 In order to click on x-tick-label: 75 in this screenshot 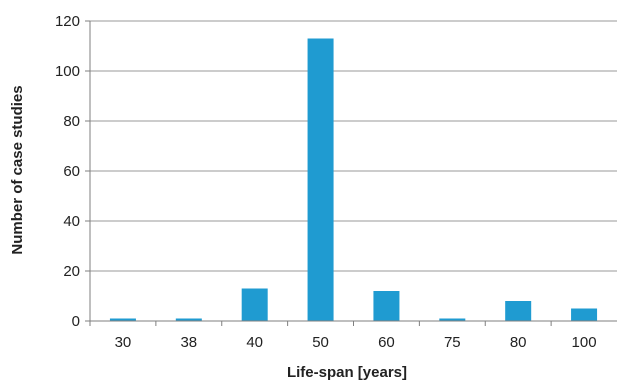, I will do `click(452, 342)`.